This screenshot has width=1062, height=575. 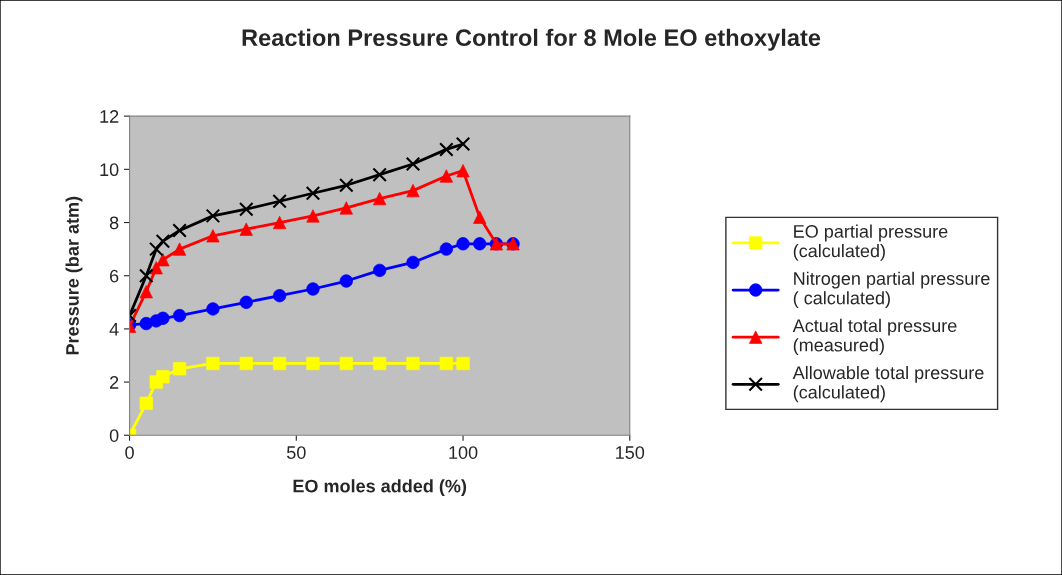 I want to click on x-axis-title: EO moles added (%), so click(x=380, y=488).